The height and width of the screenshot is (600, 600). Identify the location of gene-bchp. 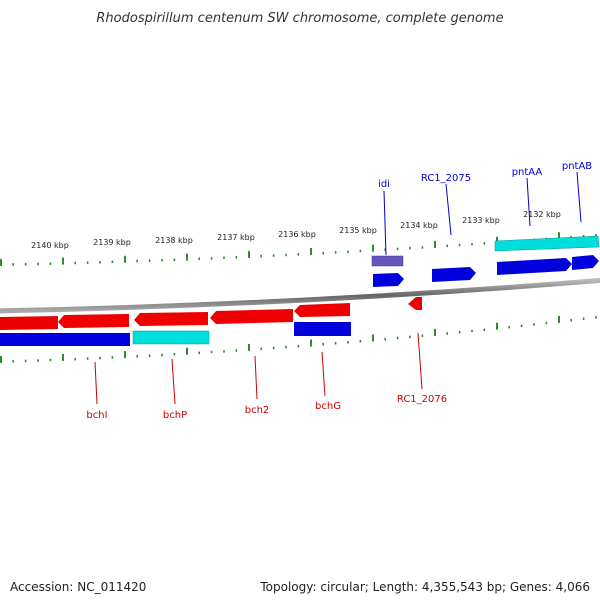
(171, 319).